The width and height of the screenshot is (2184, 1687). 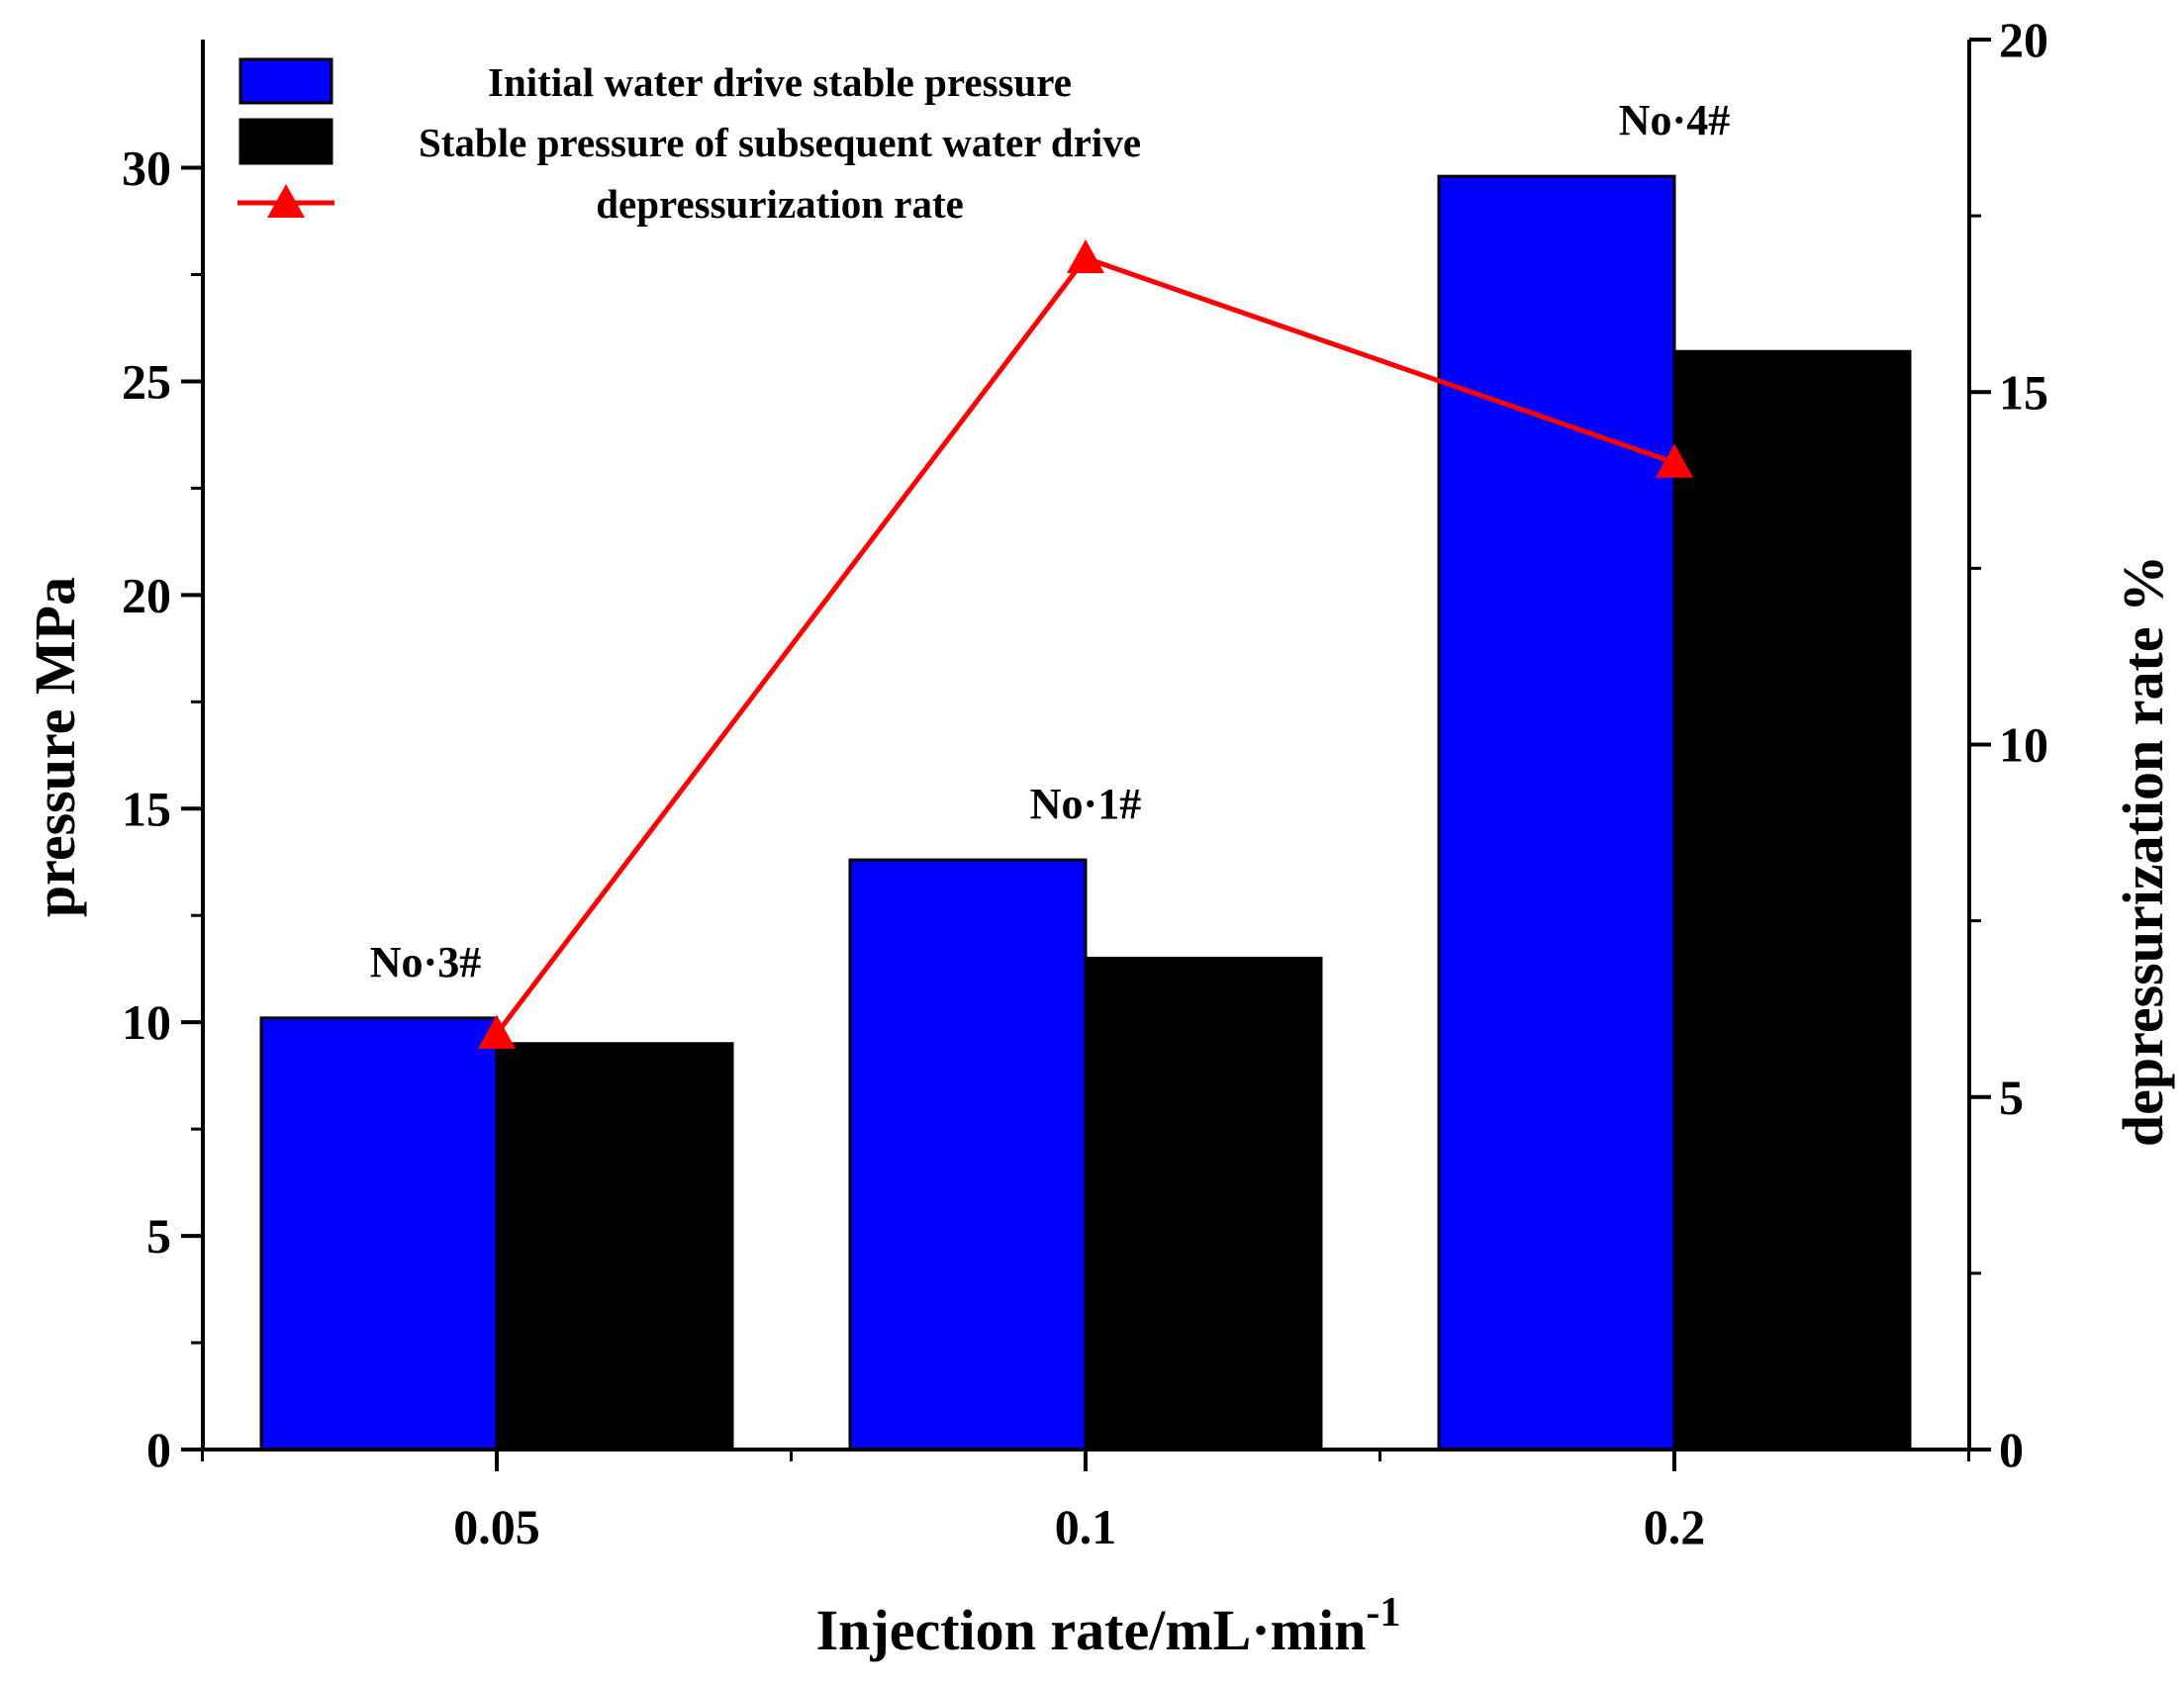 What do you see at coordinates (2143, 851) in the screenshot?
I see `y2-axis-title: depressurization rate %` at bounding box center [2143, 851].